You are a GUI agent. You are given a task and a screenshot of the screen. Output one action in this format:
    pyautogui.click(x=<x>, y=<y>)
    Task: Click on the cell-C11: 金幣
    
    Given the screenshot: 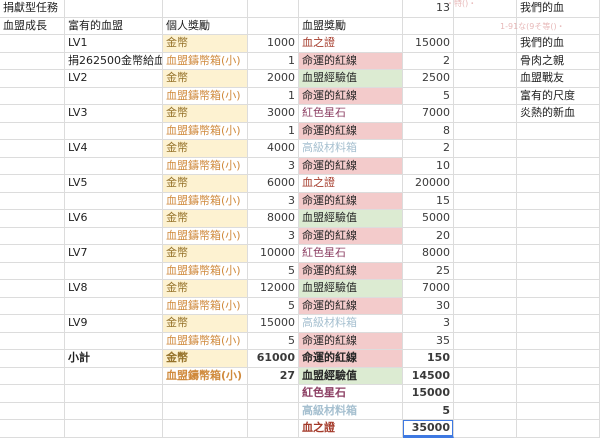 What is the action you would take?
    pyautogui.click(x=205, y=184)
    